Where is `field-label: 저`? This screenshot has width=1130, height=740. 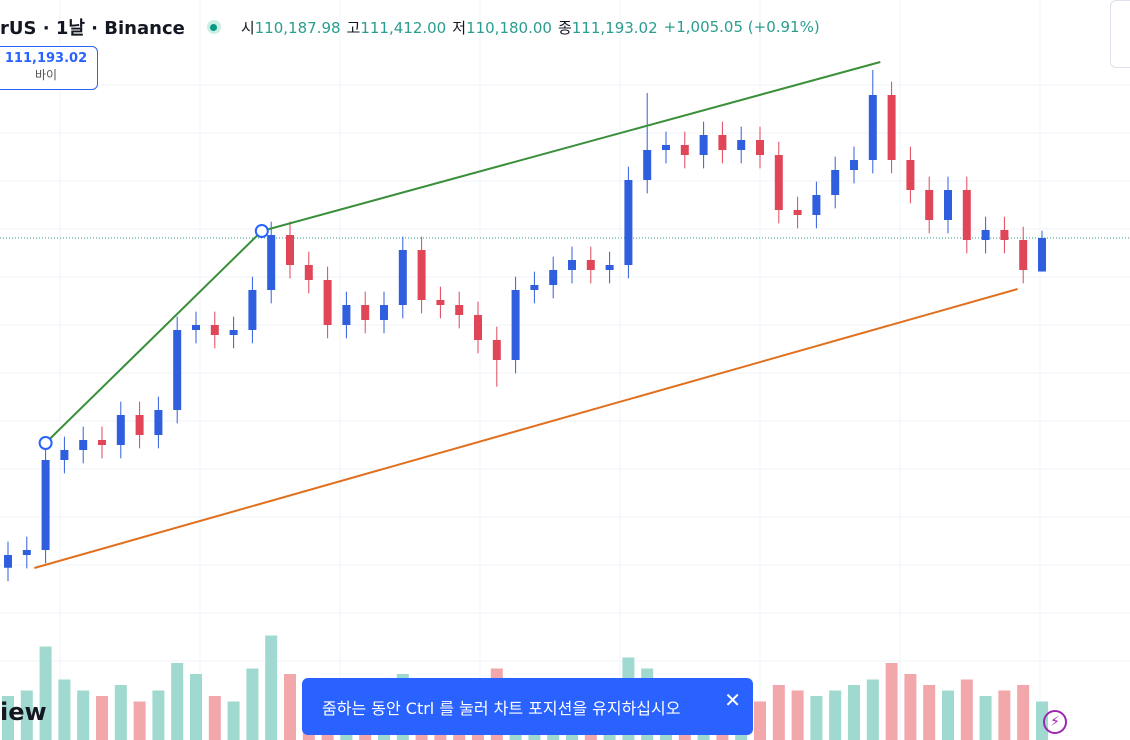 field-label: 저 is located at coordinates (459, 27).